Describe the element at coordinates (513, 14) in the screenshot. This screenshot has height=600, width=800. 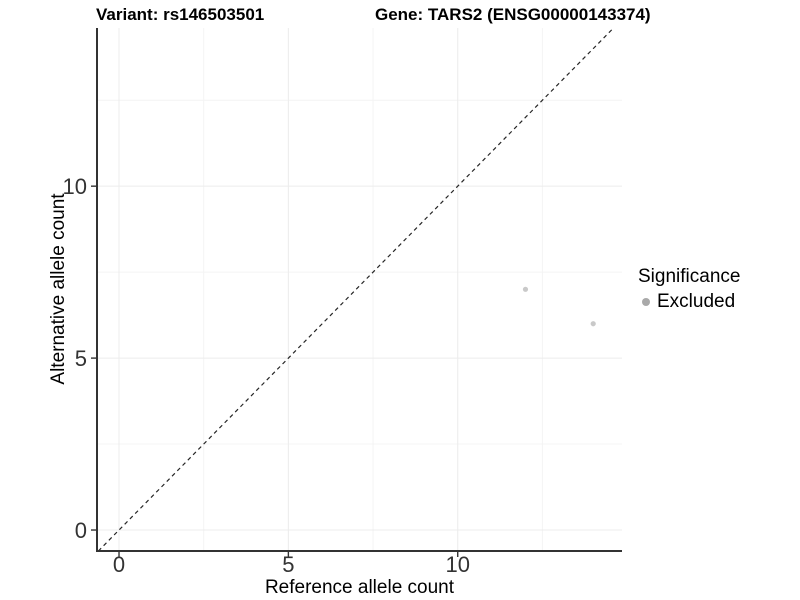
I see `plot-title-gene: Gene: TARS2 (ENSG00000143374)` at that location.